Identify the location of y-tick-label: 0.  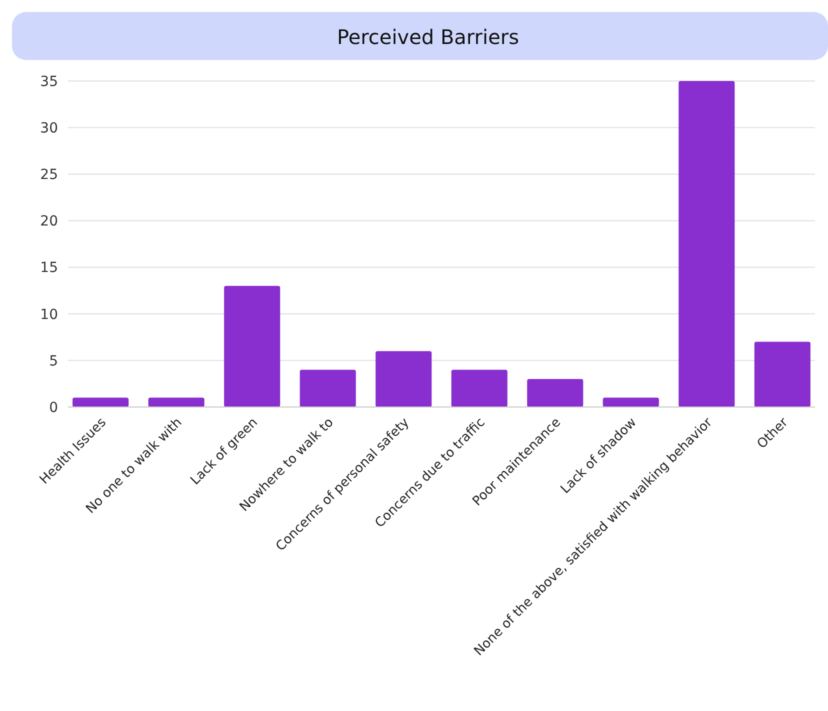
(53, 408).